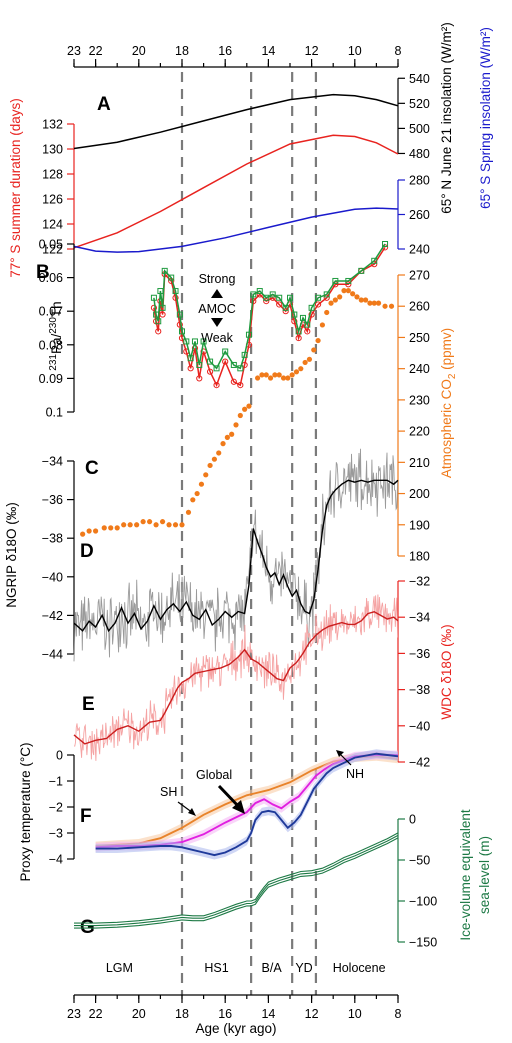 This screenshot has width=512, height=1043. I want to click on y-tick-label: 220, so click(419, 432).